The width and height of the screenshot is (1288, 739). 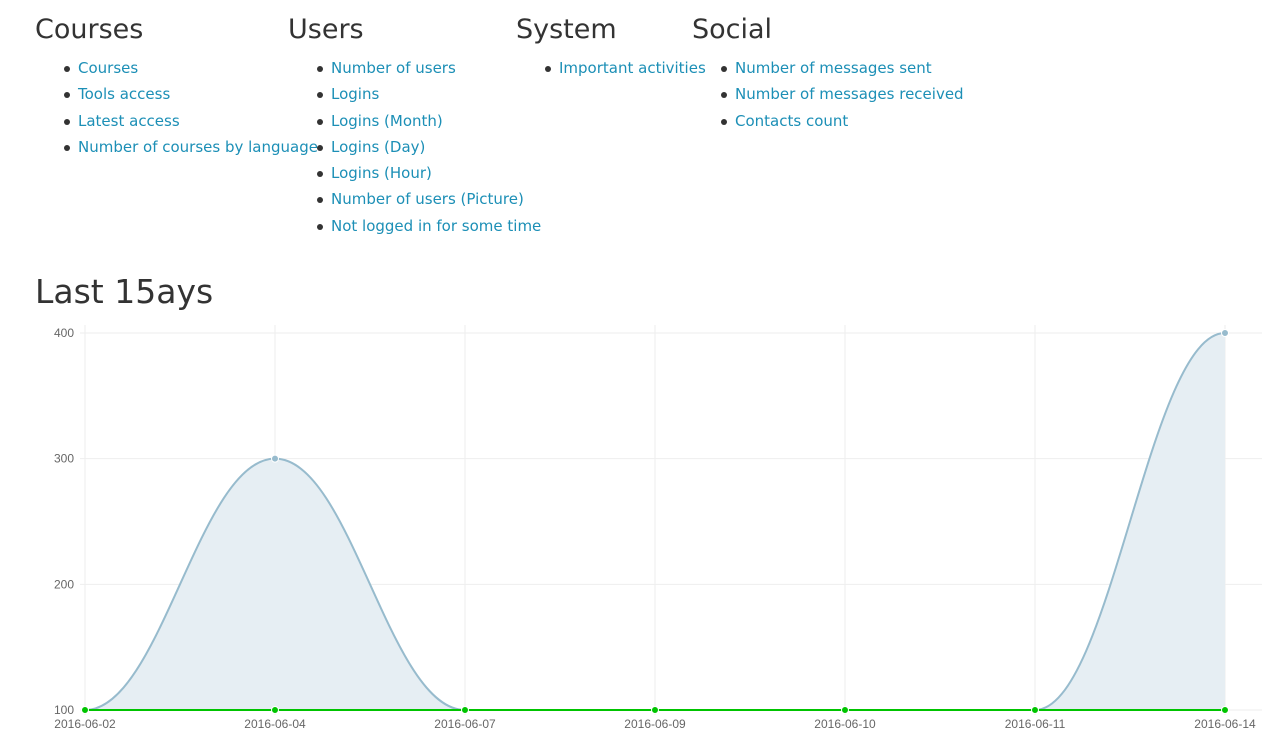 I want to click on x-tick-label: 2016-06-10, so click(x=845, y=724).